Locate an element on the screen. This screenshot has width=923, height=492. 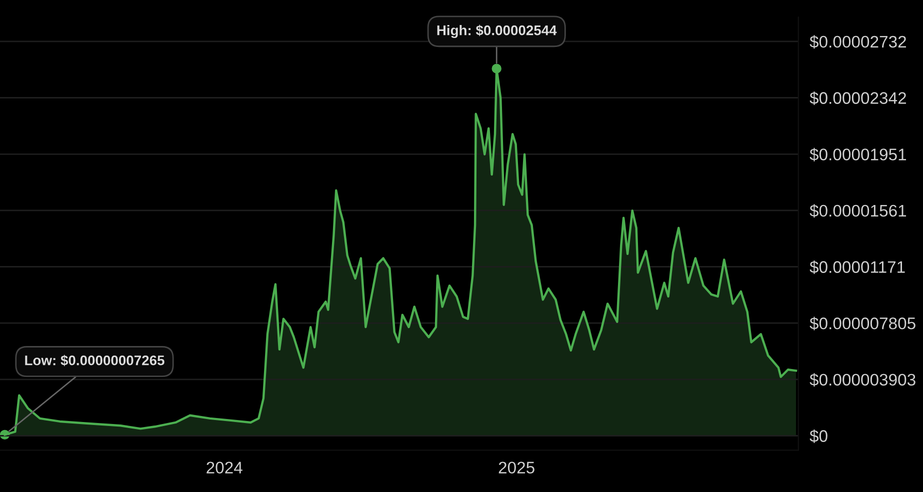
y-tick-label: $0.00002342 is located at coordinates (858, 98).